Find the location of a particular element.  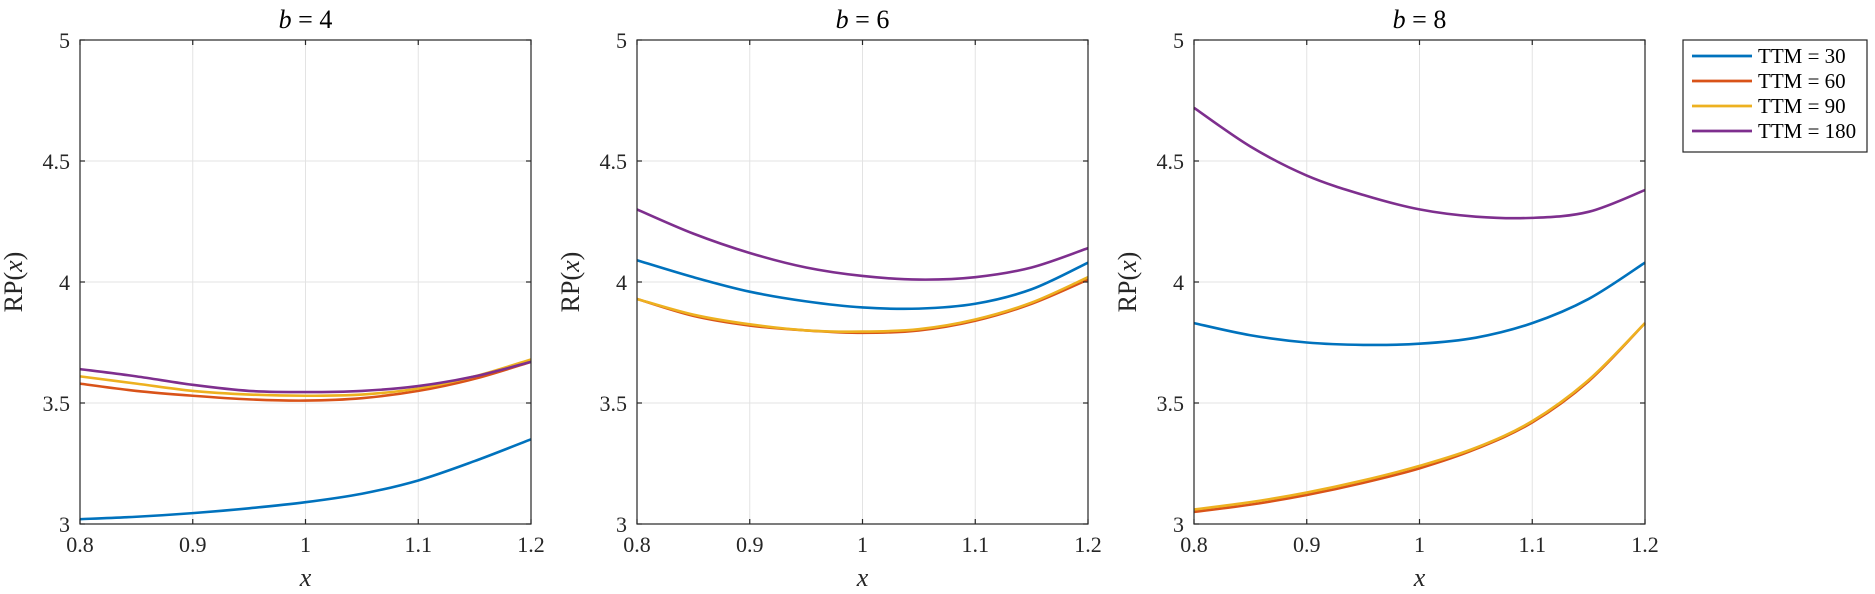

panel-title: b = 4 is located at coordinates (306, 19).